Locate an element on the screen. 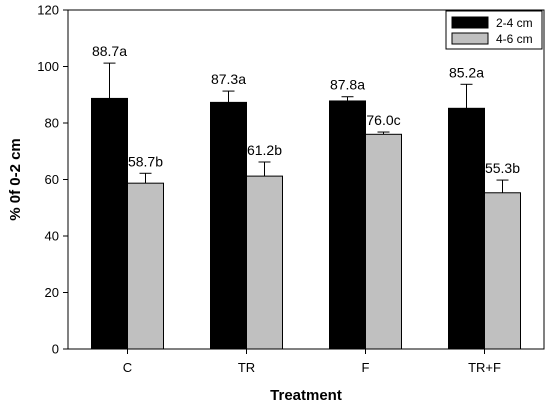  y-tick-label: 40 is located at coordinates (52, 236).